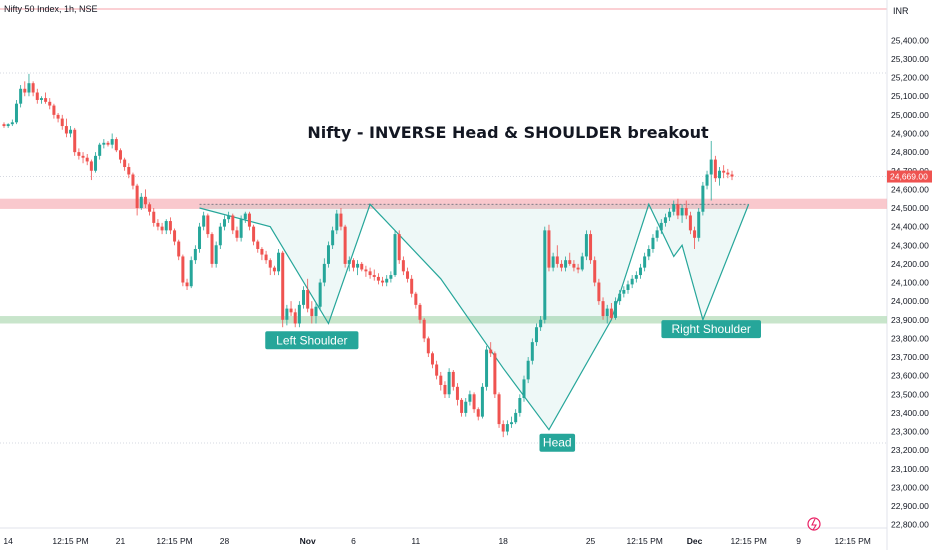 The width and height of the screenshot is (932, 550). What do you see at coordinates (798, 541) in the screenshot?
I see `time-tick-label: 9` at bounding box center [798, 541].